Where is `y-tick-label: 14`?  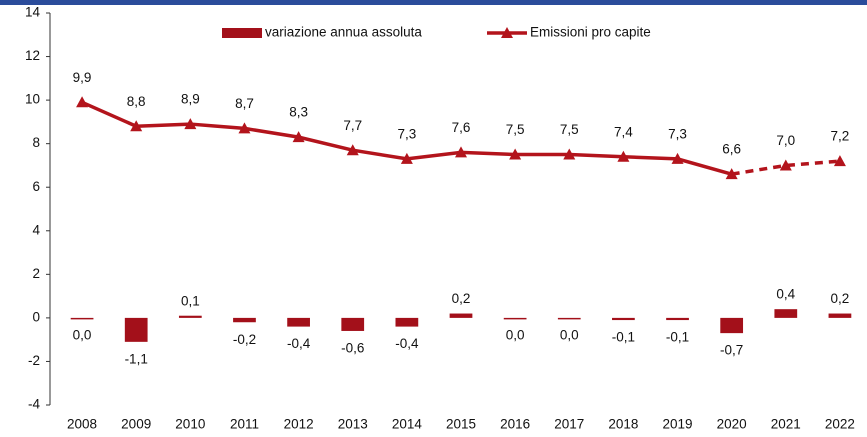 y-tick-label: 14 is located at coordinates (33, 12).